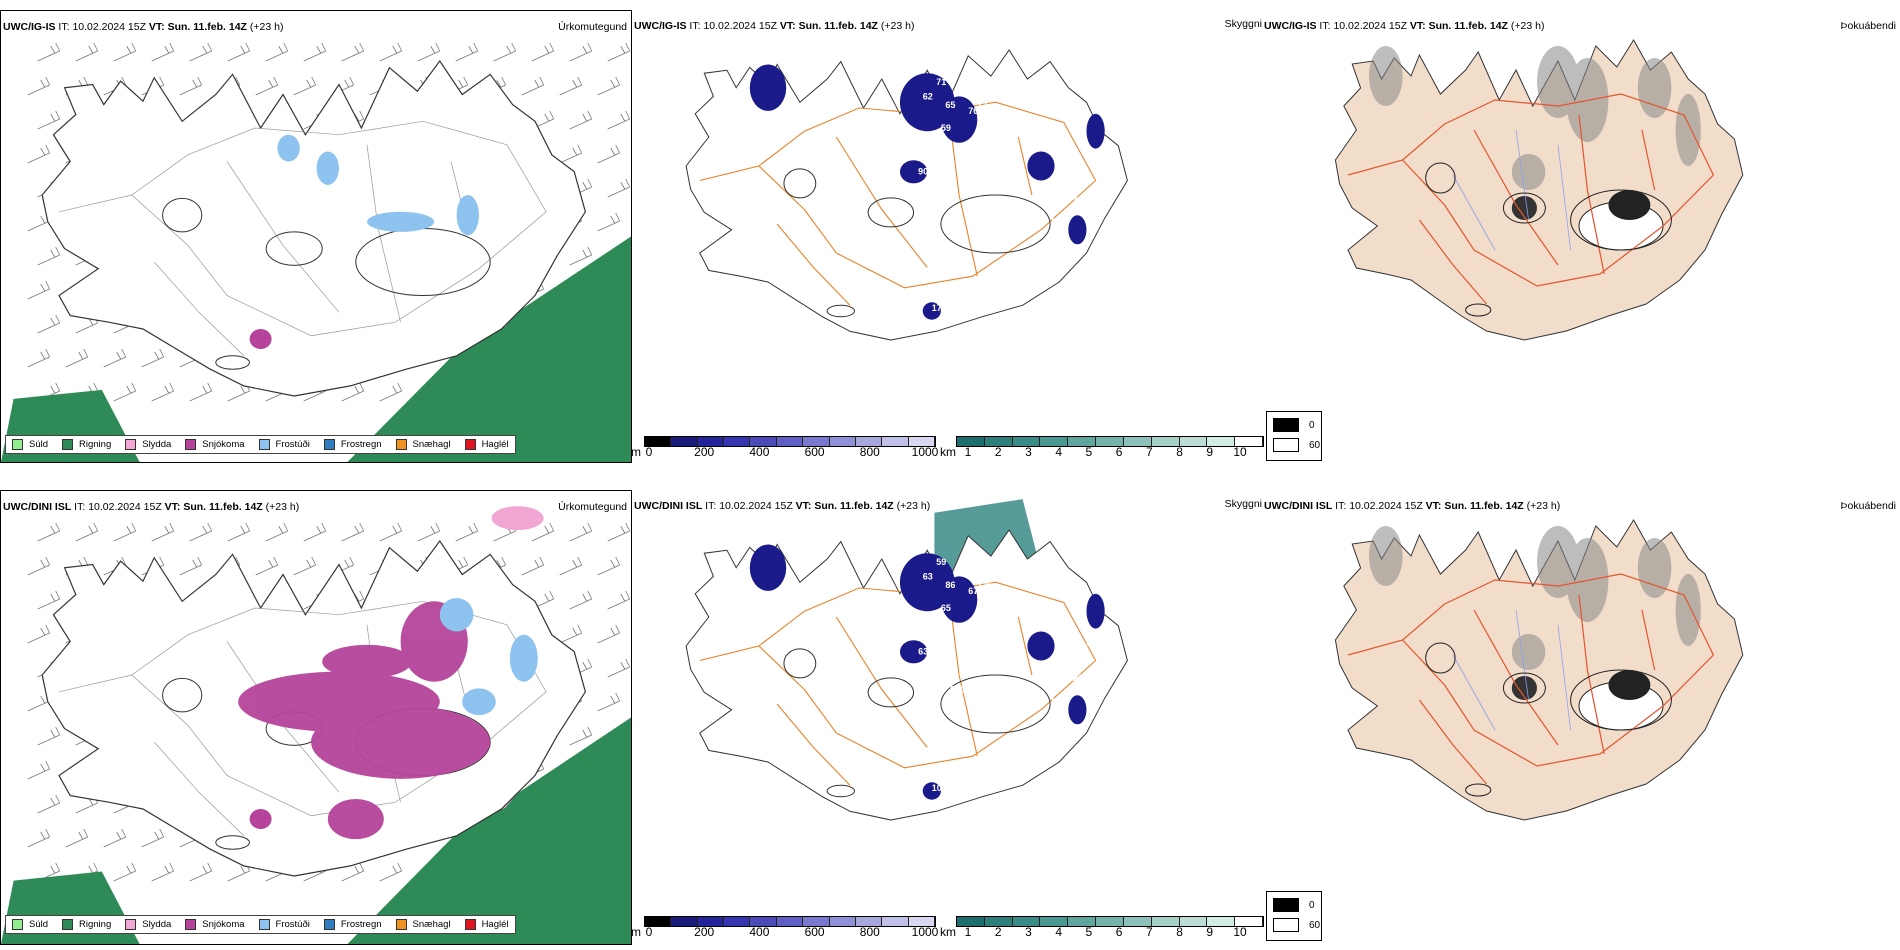  What do you see at coordinates (423, 924) in the screenshot?
I see `legend-item: Snæhagl` at bounding box center [423, 924].